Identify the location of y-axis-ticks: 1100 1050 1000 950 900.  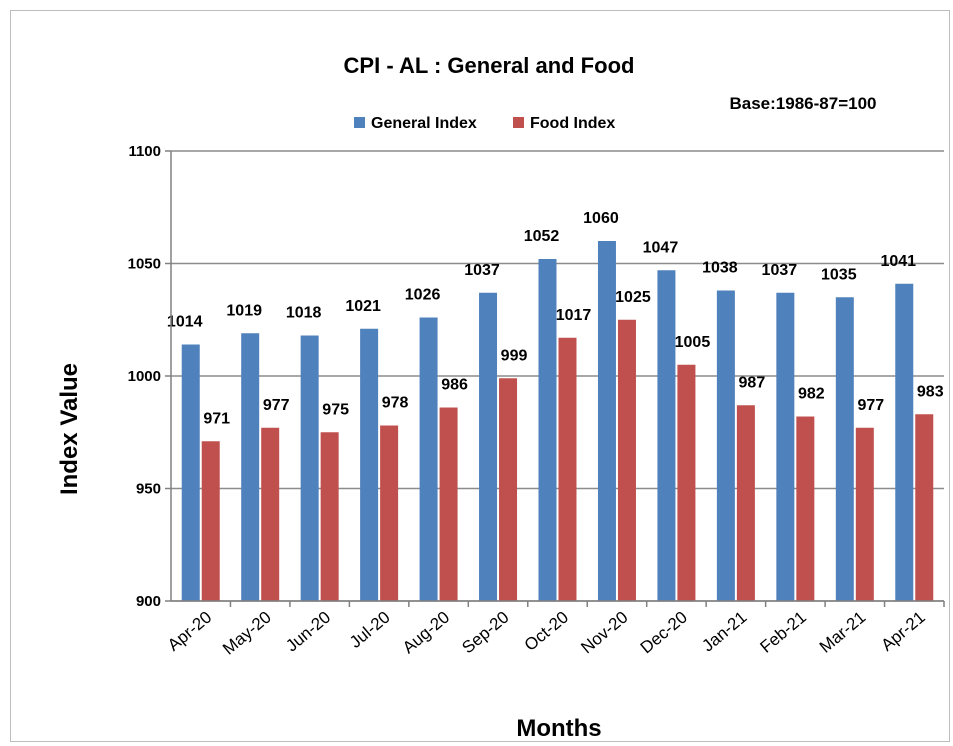
(149, 376).